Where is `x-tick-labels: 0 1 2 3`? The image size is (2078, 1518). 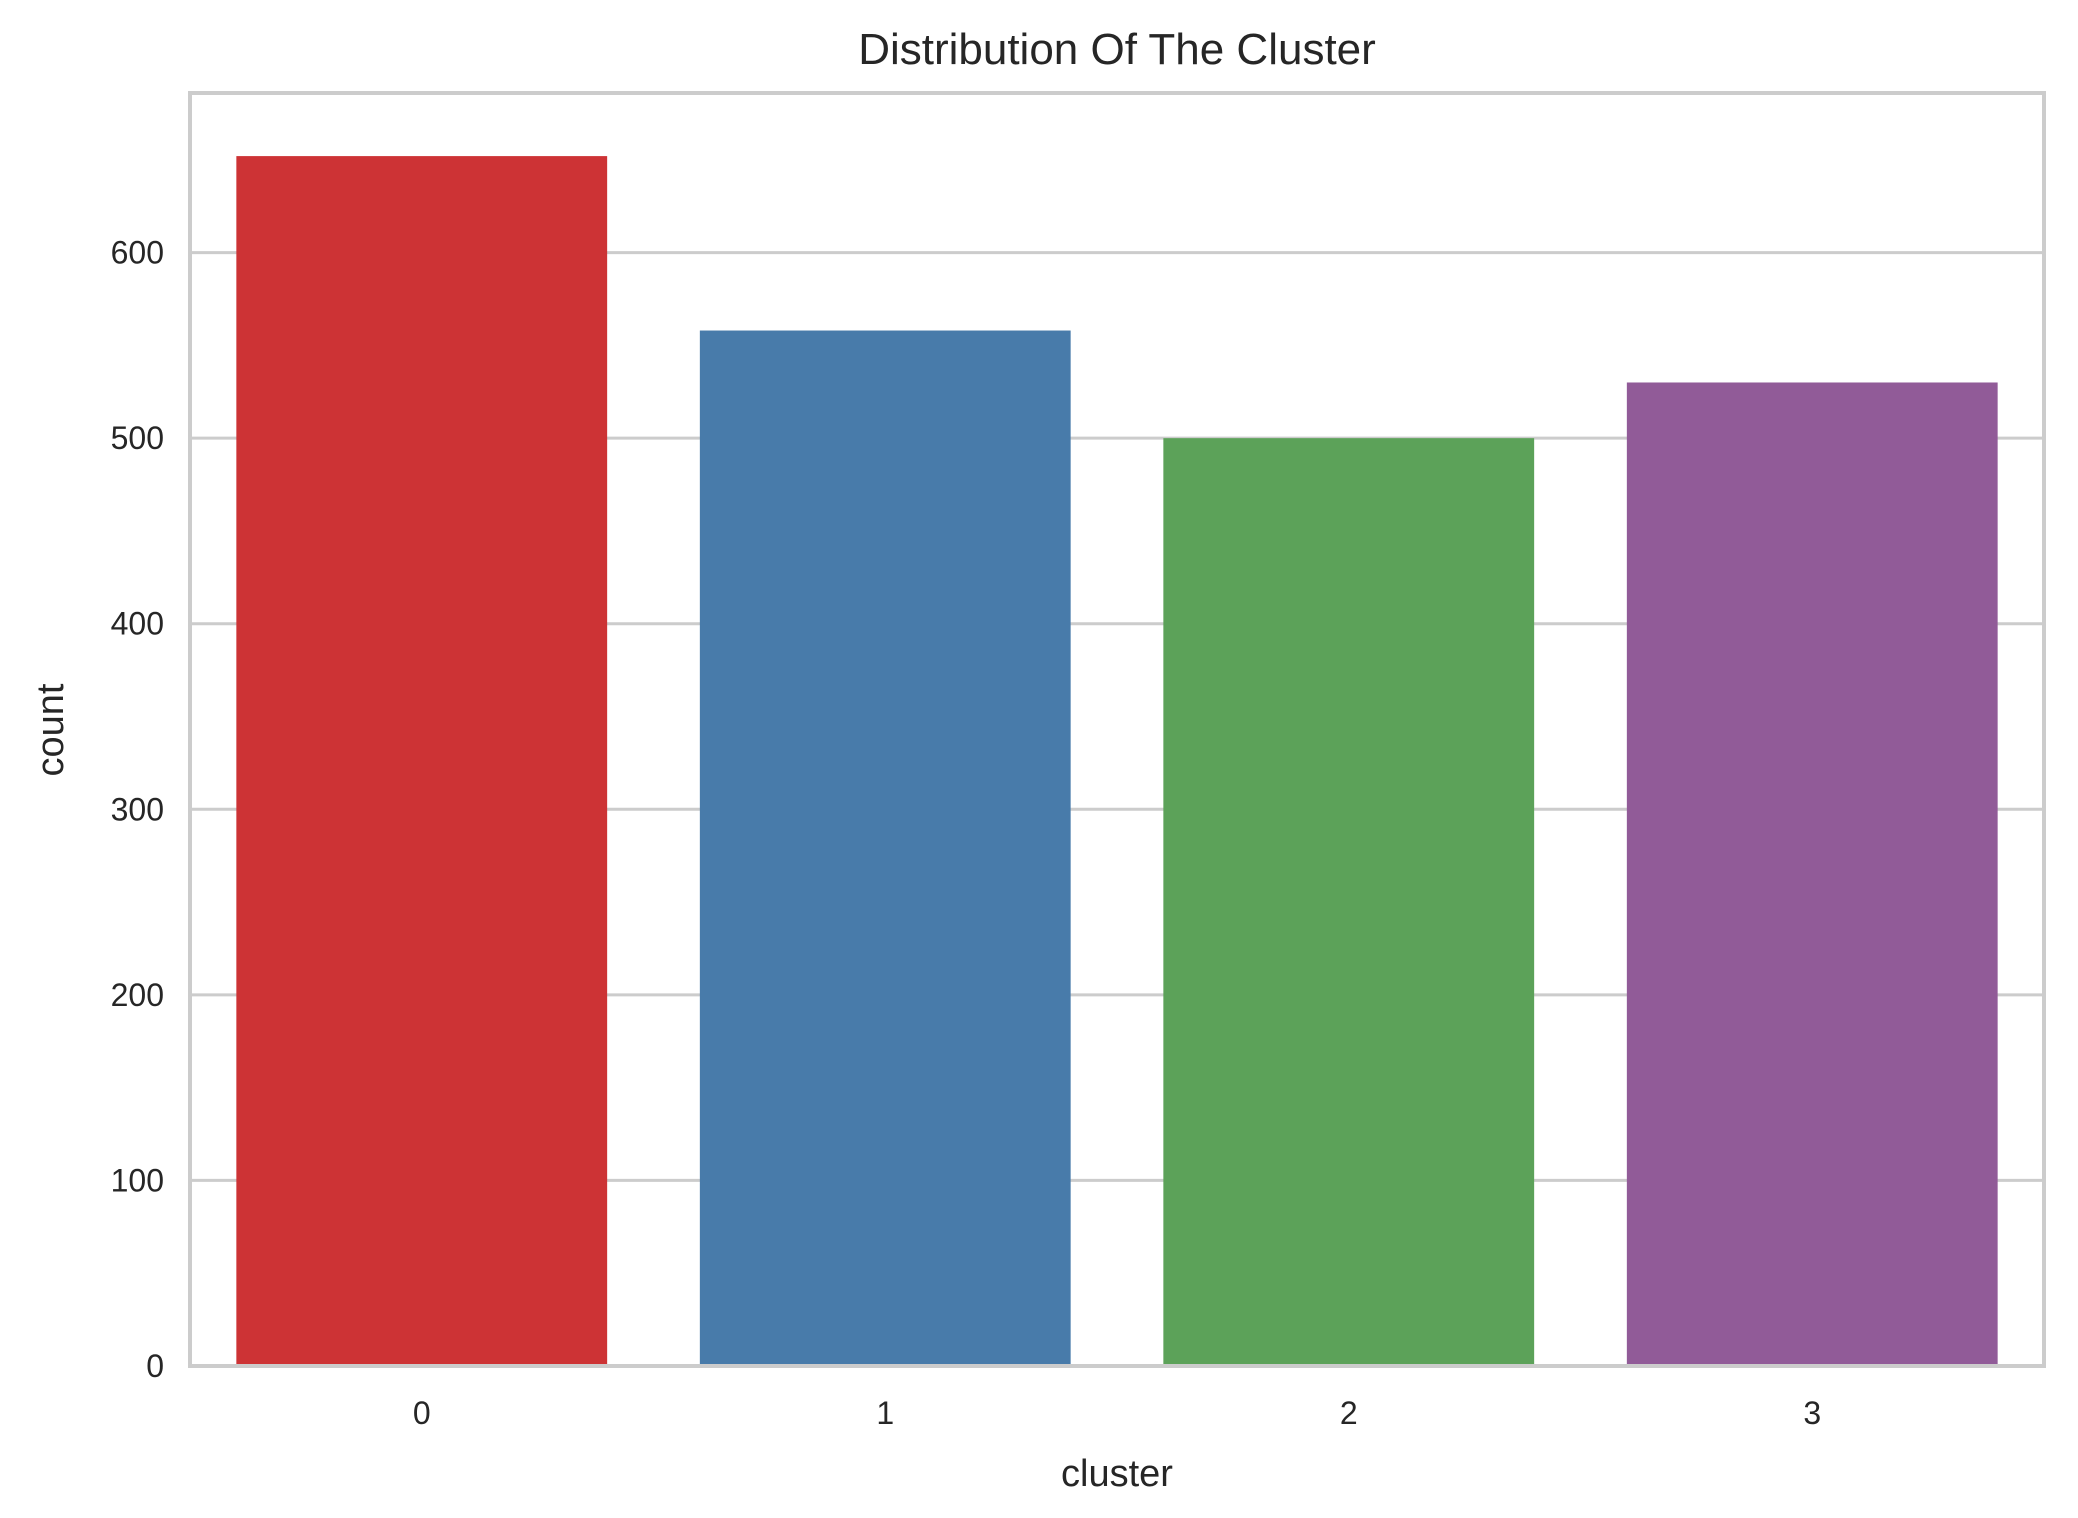 x-tick-labels: 0 1 2 3 is located at coordinates (1117, 1413).